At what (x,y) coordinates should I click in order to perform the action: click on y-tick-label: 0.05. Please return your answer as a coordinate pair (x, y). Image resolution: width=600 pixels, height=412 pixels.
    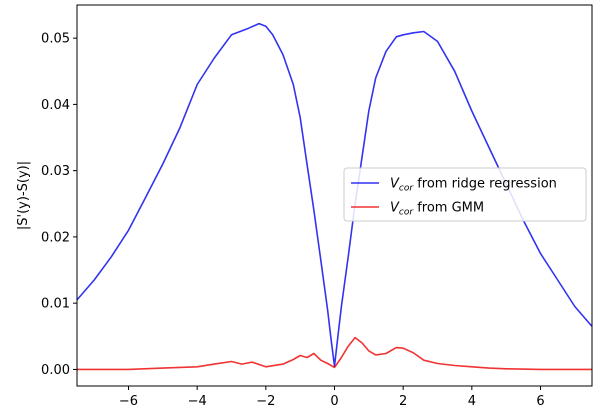
    Looking at the image, I should click on (55, 39).